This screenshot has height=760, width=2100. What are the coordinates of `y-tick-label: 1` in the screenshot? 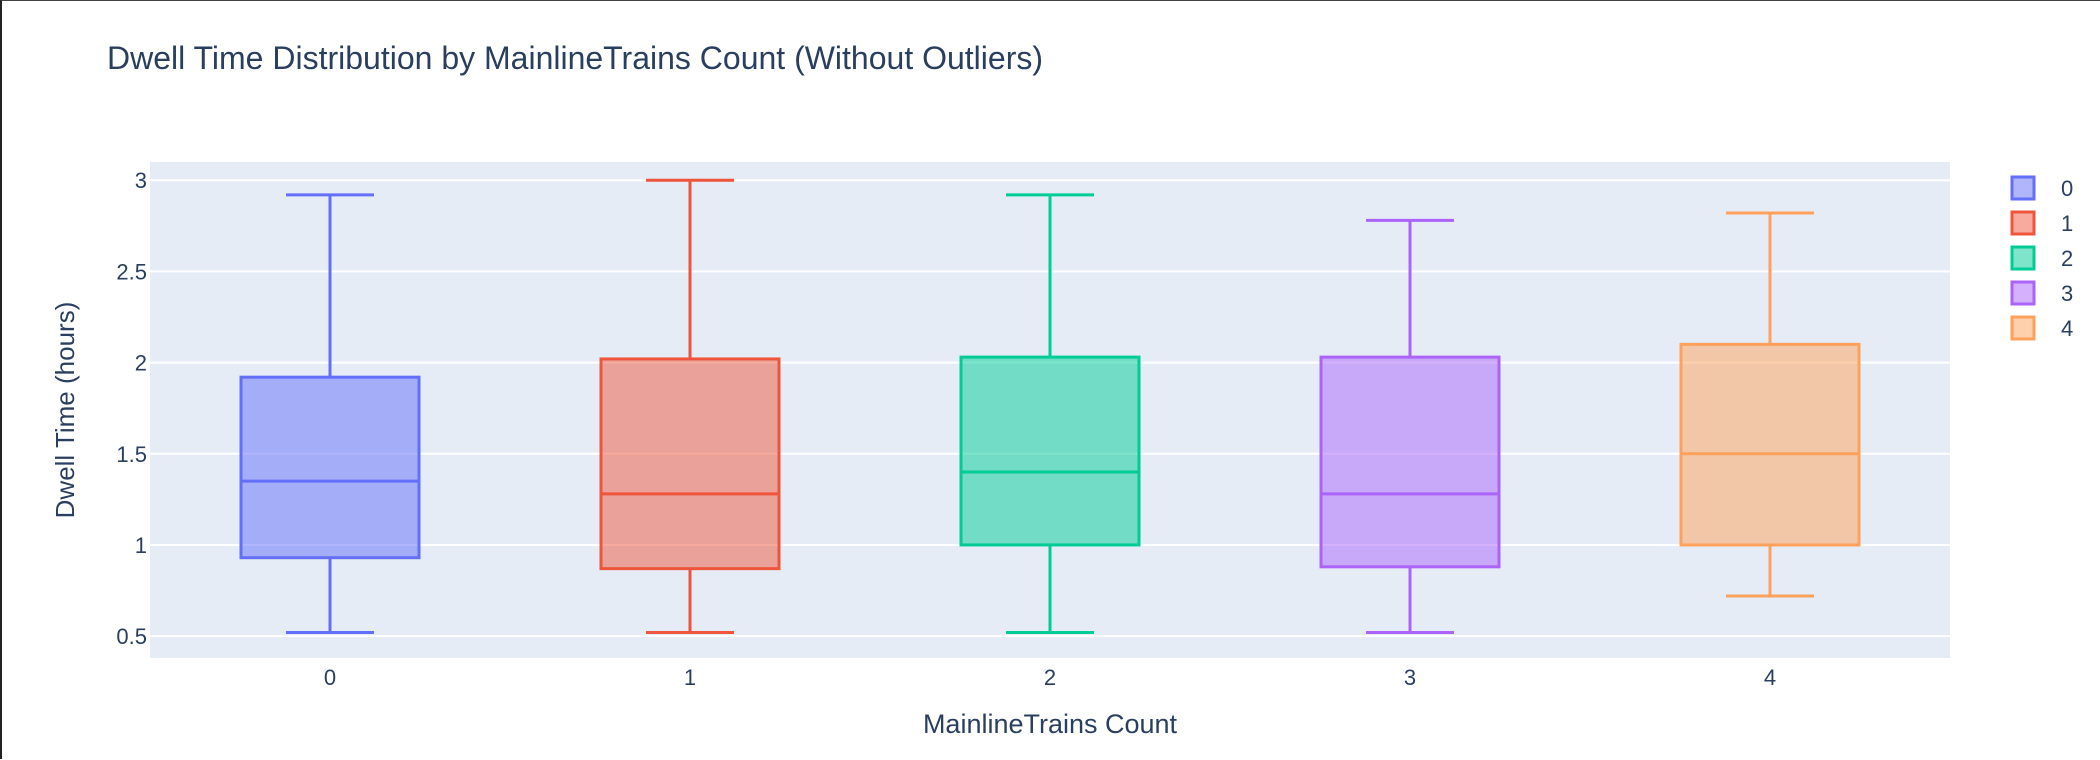 It's located at (141, 545).